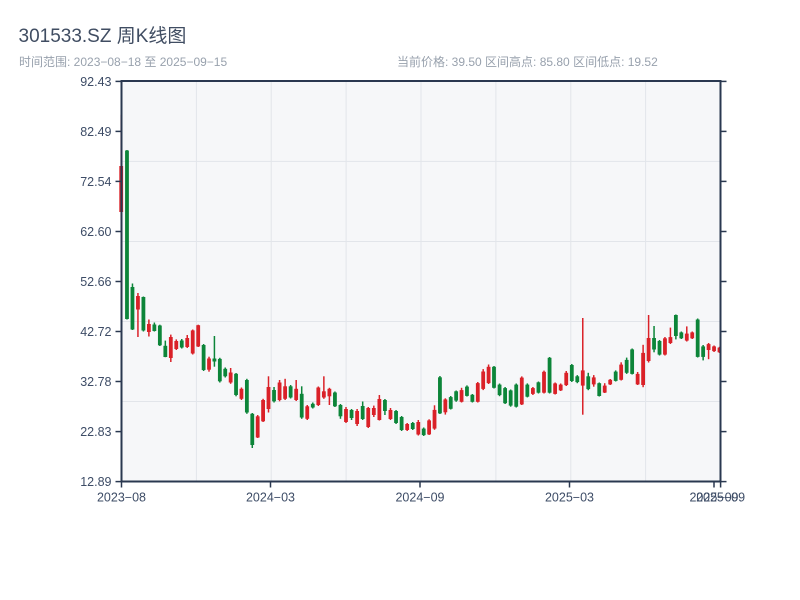  What do you see at coordinates (95, 282) in the screenshot?
I see `svg-text: 52.66` at bounding box center [95, 282].